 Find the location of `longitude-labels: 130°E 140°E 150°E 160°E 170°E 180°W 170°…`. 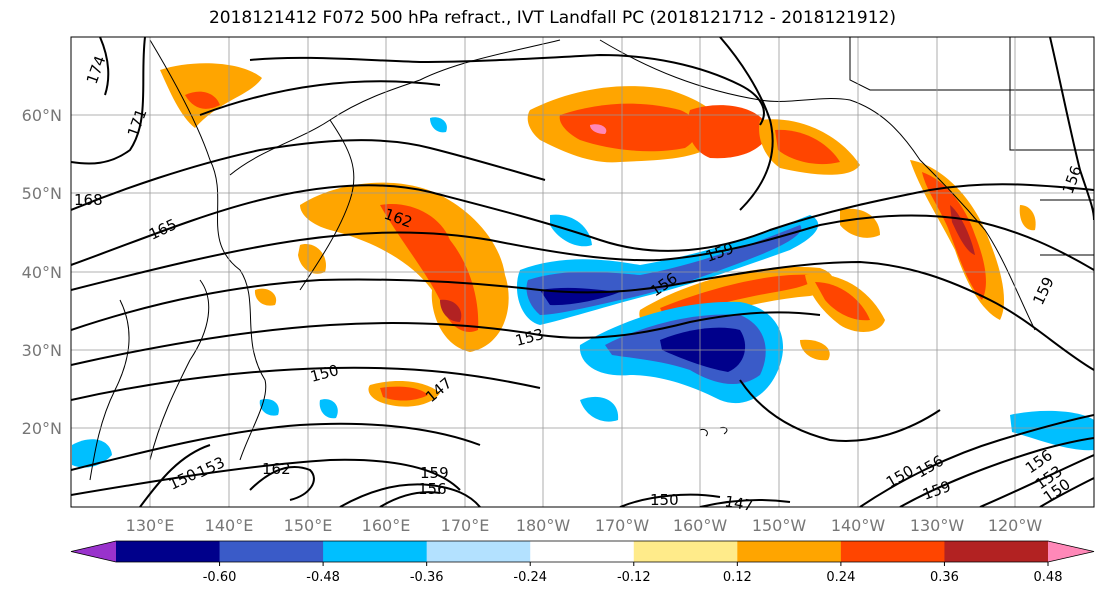

longitude-labels: 130°E 140°E 150°E 160°E 170°E 180°W 170°… is located at coordinates (584, 525).